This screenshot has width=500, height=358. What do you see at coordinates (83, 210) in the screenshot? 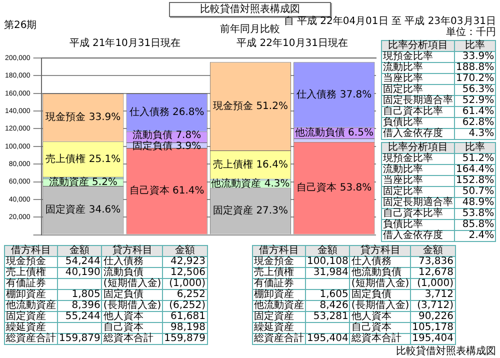
I see `data-label: 固定資産 34.6%` at bounding box center [83, 210].